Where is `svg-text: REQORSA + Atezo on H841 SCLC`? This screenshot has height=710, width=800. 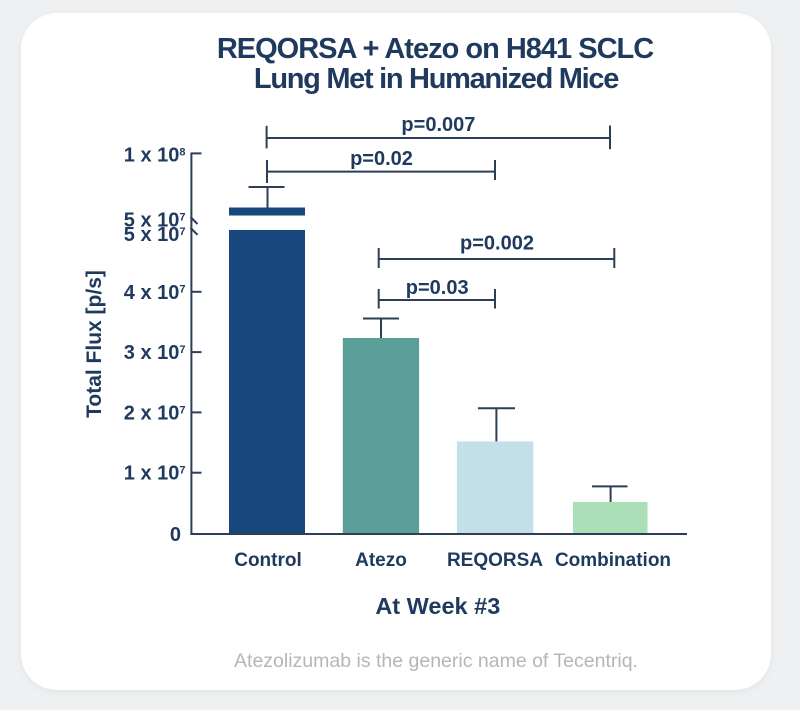 svg-text: REQORSA + Atezo on H841 SCLC is located at coordinates (435, 49).